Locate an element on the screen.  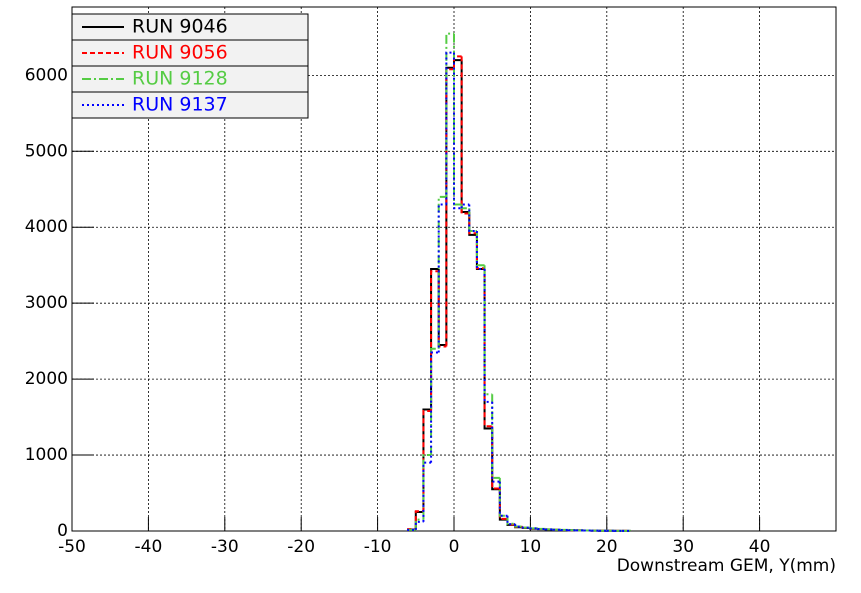
y-tick-label: 0 is located at coordinates (62, 531).